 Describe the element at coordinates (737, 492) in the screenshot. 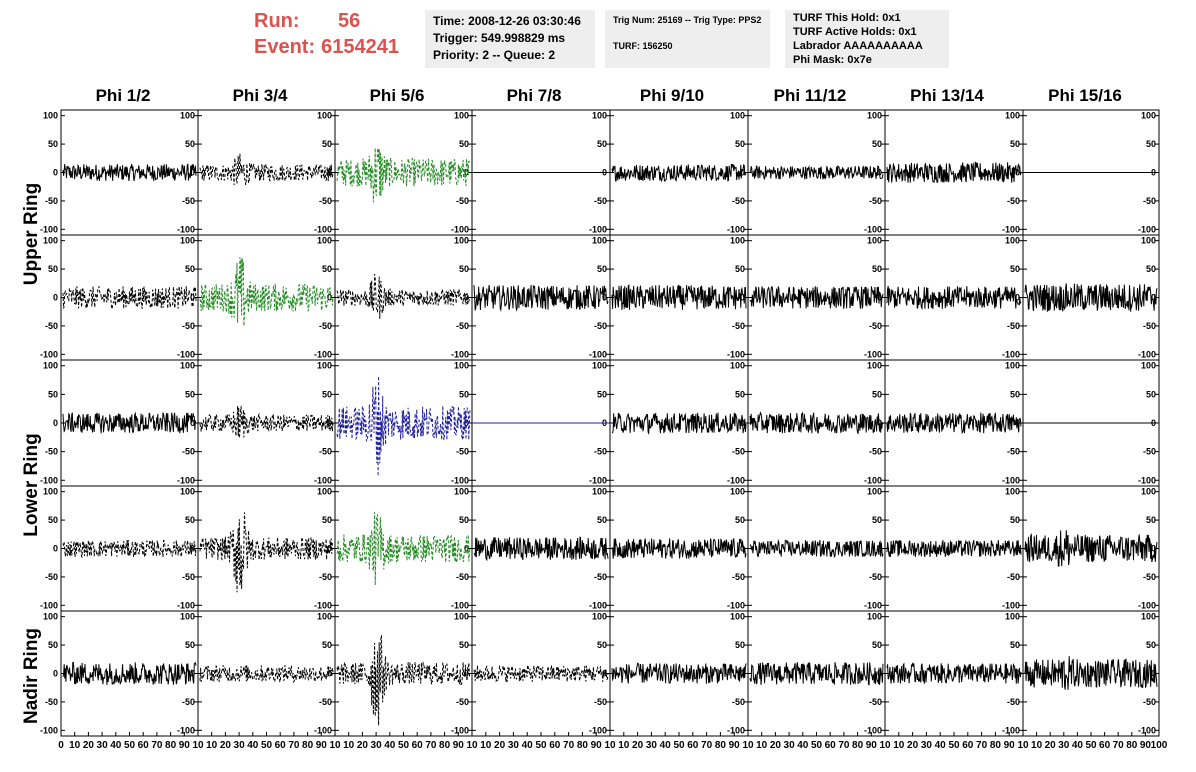

I see `ytick-label-right-r3-c4-0: 100` at that location.